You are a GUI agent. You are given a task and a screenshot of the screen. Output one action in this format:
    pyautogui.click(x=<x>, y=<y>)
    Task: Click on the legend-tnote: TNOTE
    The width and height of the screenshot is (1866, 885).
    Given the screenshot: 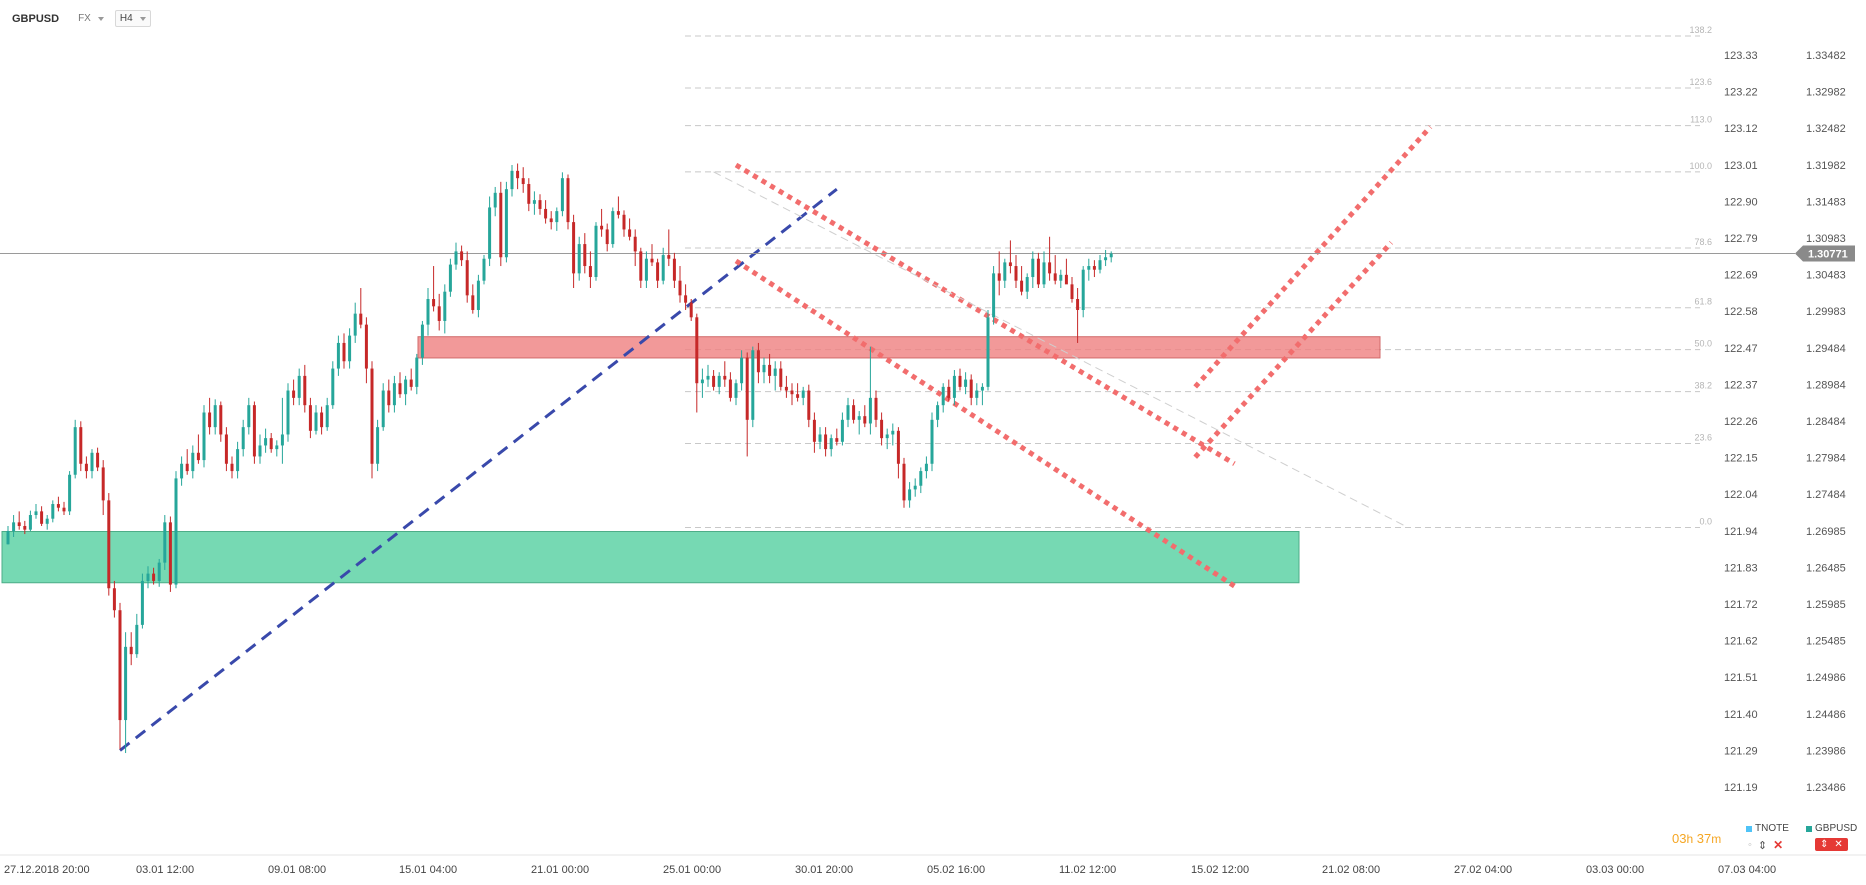 What is the action you would take?
    pyautogui.click(x=1767, y=828)
    